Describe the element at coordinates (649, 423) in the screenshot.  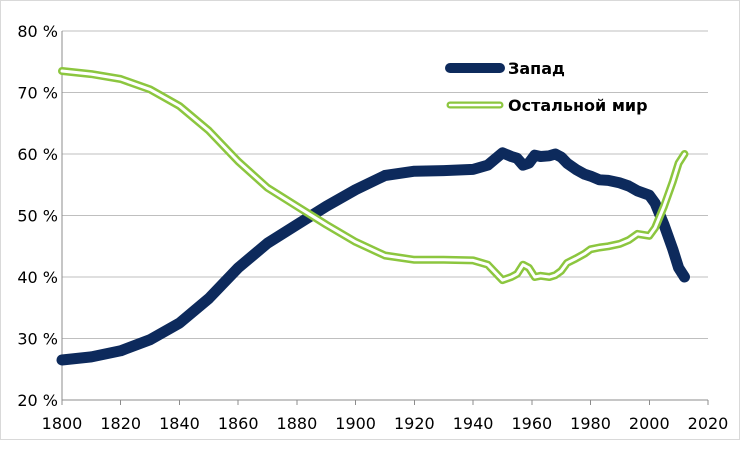
I see `x-tick-label: 2000` at that location.